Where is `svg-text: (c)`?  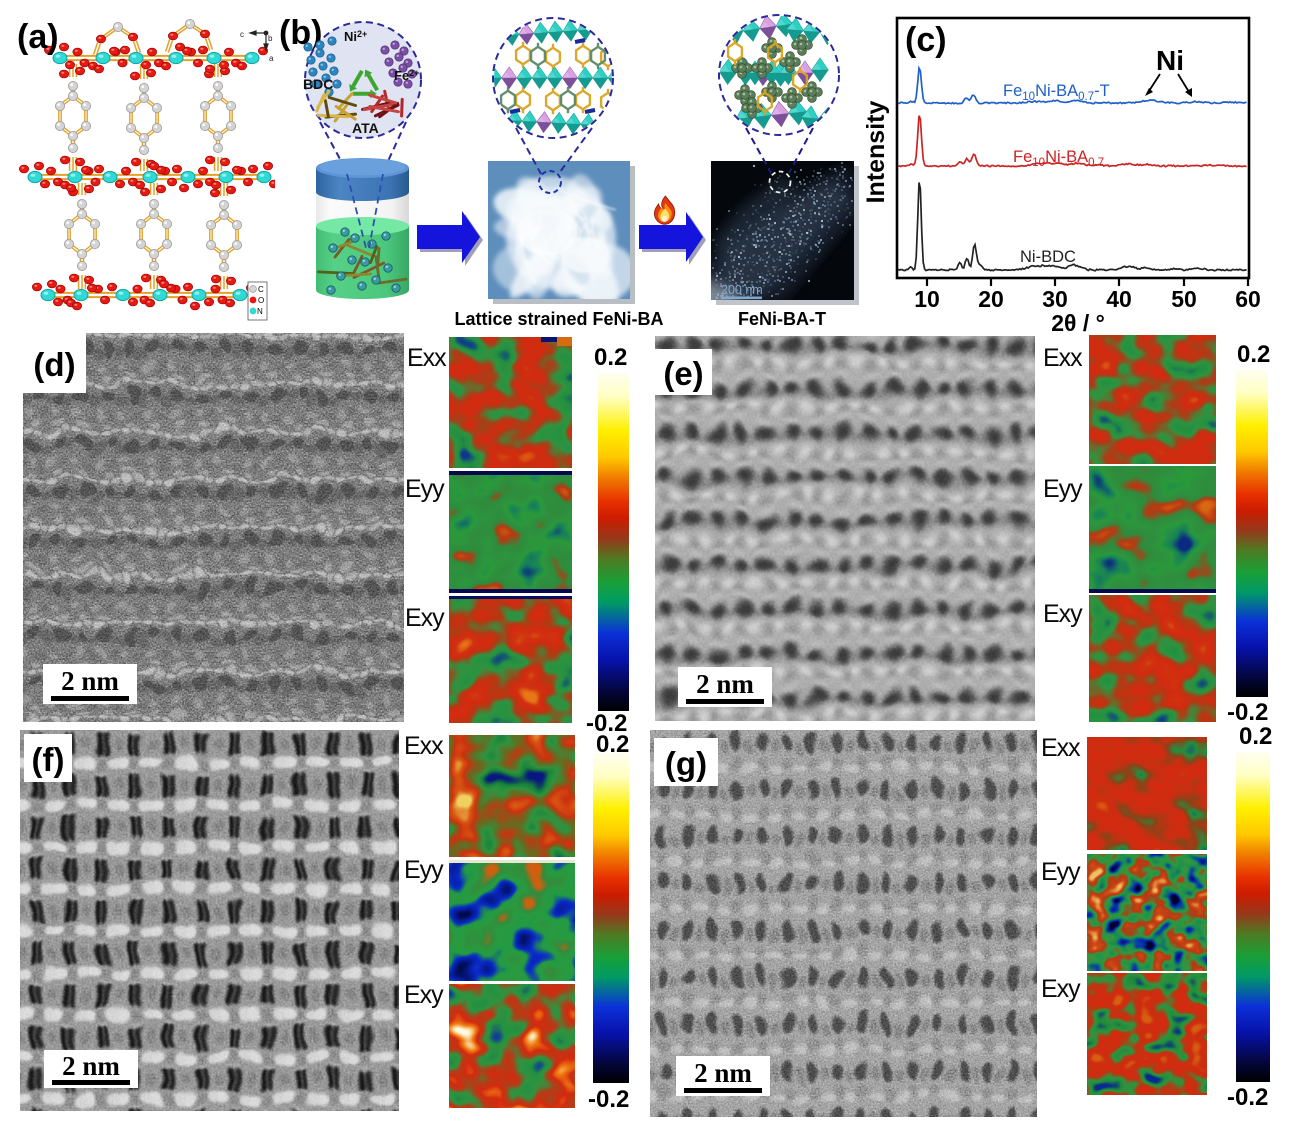
svg-text: (c) is located at coordinates (926, 40).